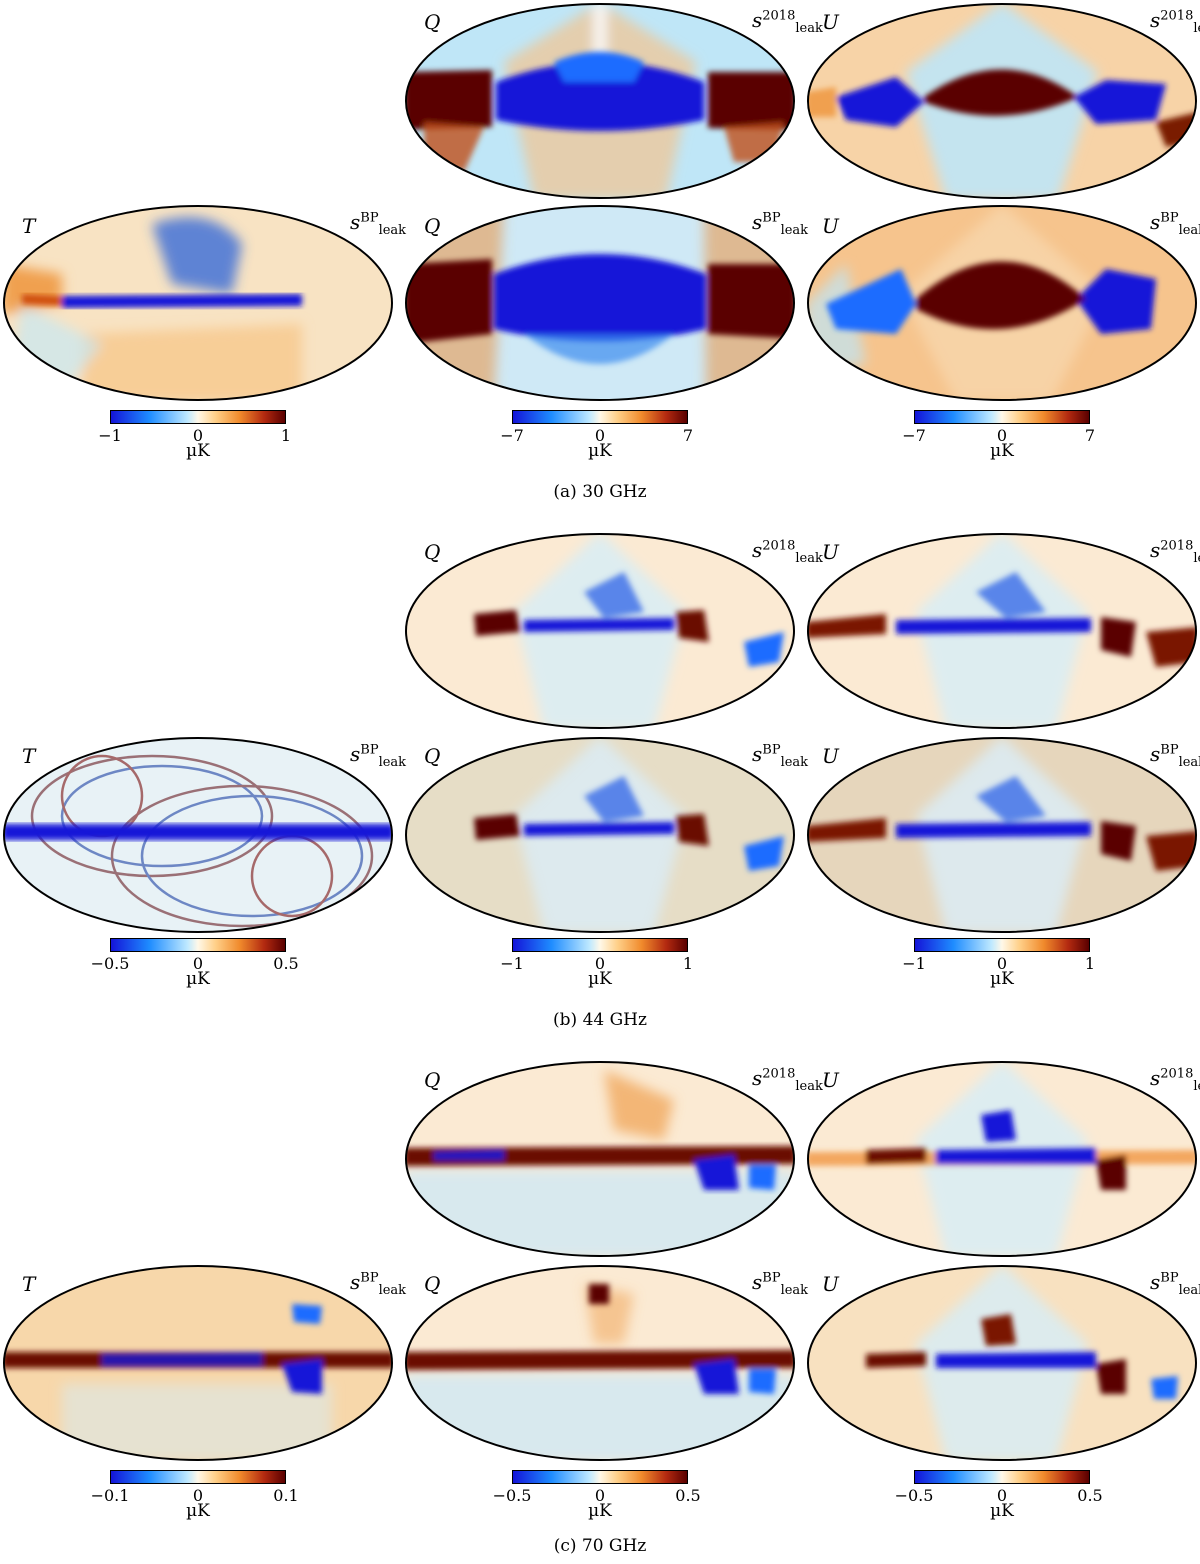 The height and width of the screenshot is (1564, 1200). I want to click on map-c-t-bp, so click(198, 1363).